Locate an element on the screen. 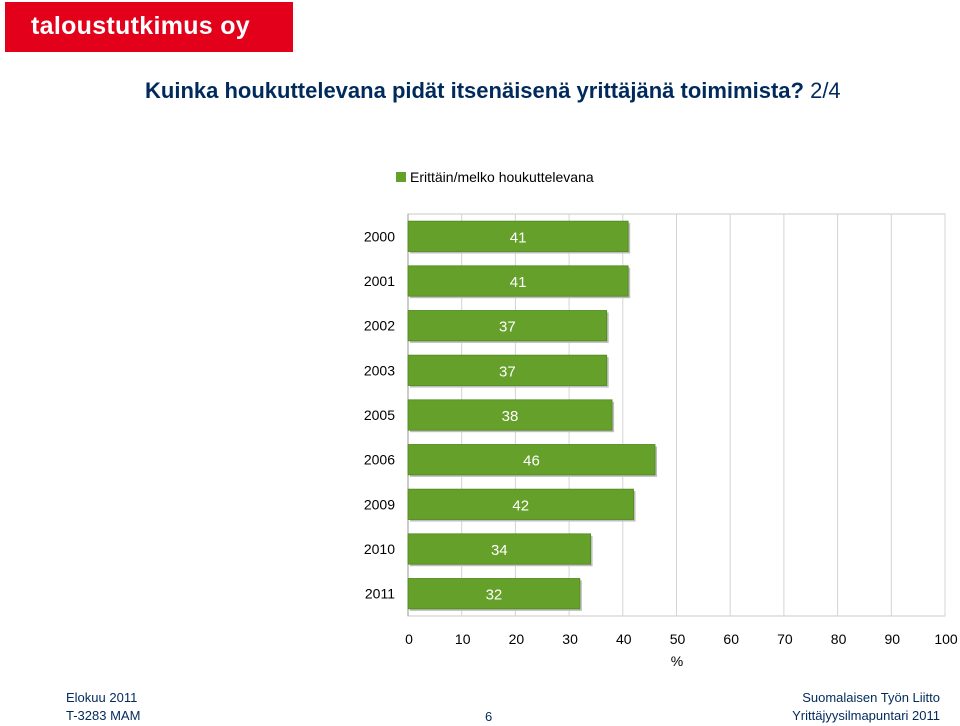 The image size is (960, 726). bar-2003 is located at coordinates (507, 370).